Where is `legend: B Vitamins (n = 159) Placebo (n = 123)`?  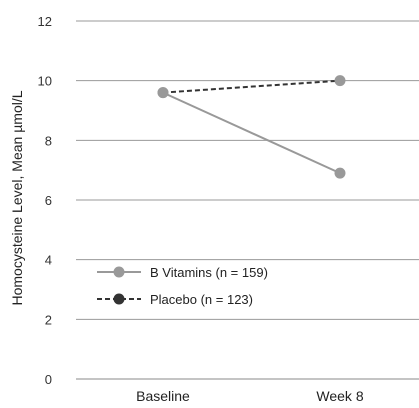 legend: B Vitamins (n = 159) Placebo (n = 123) is located at coordinates (182, 286).